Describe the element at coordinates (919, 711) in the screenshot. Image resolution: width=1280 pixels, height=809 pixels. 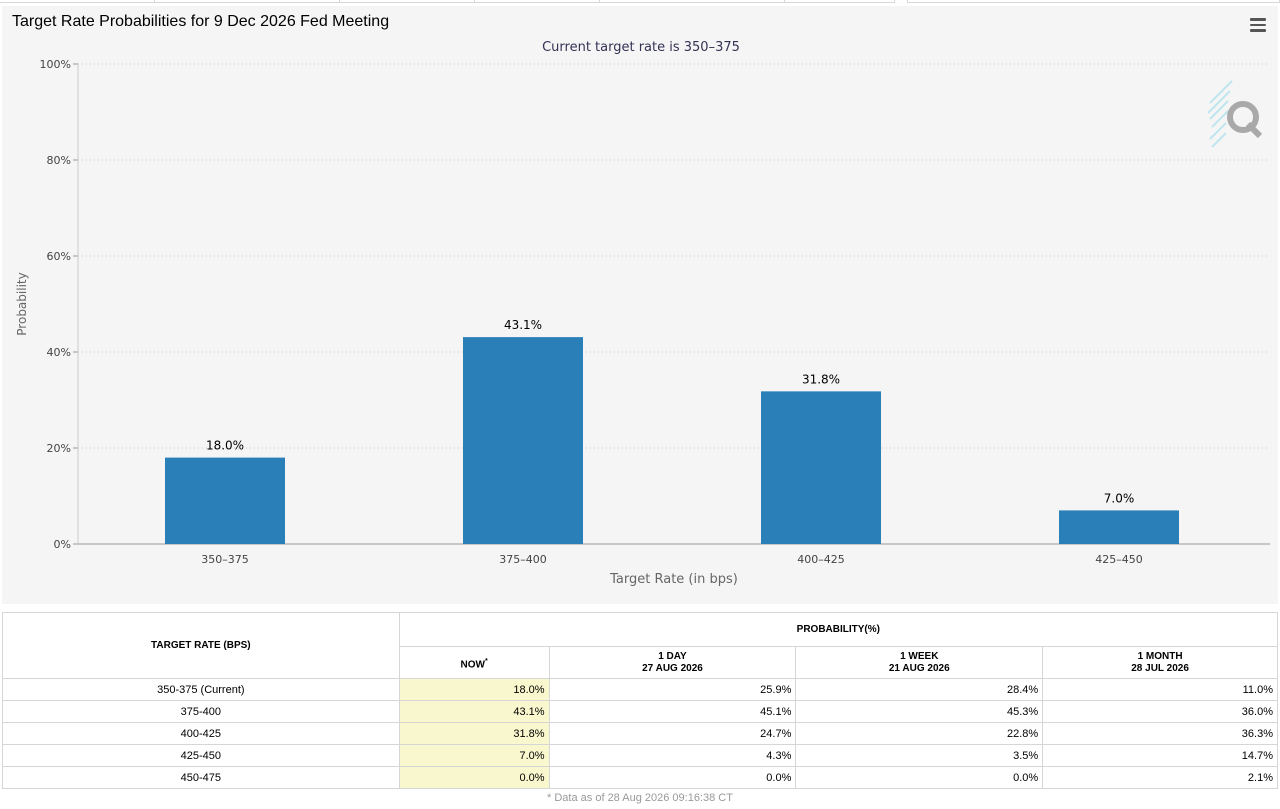
I see `week-cell: 45.3%` at that location.